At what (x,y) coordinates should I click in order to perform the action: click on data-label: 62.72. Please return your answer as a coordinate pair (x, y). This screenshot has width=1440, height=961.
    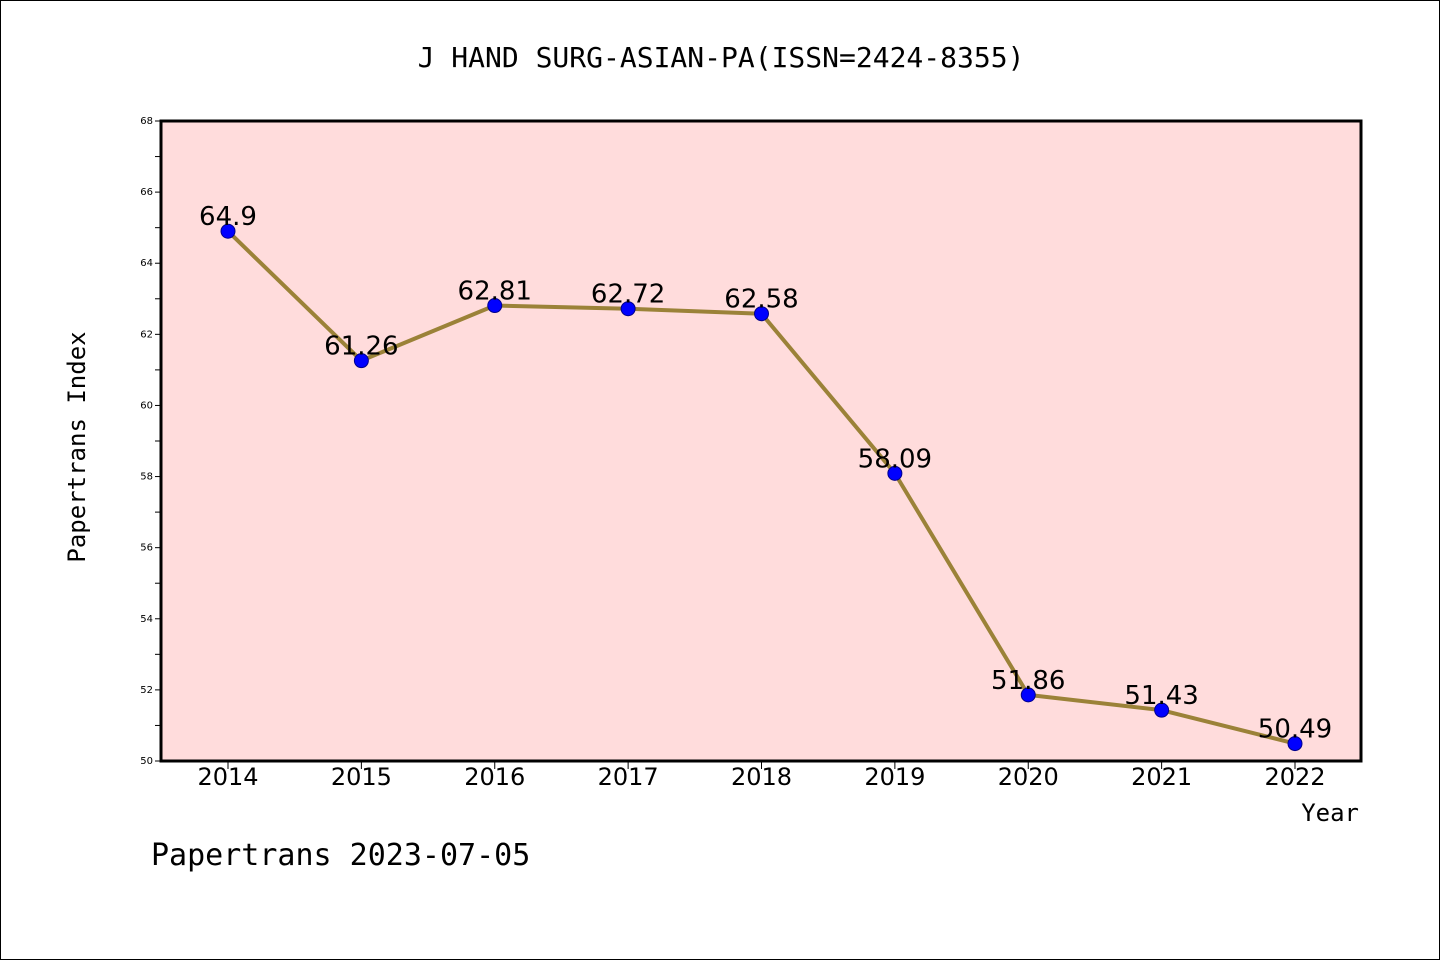
    Looking at the image, I should click on (628, 295).